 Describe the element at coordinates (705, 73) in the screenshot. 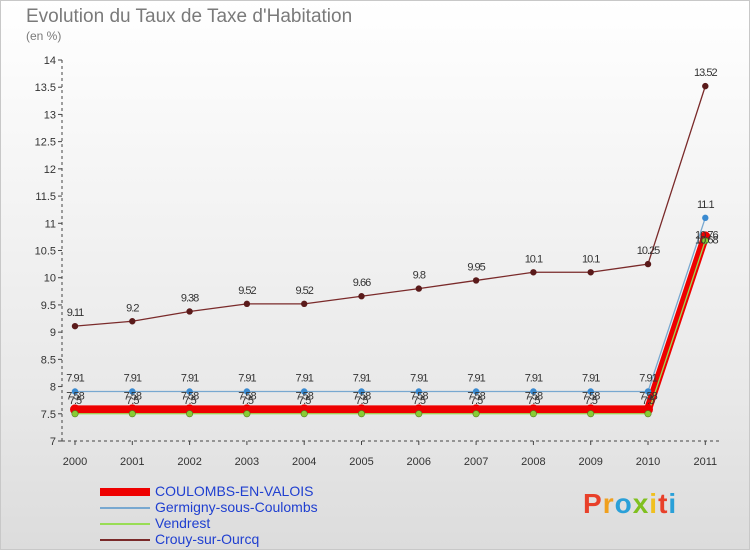

I see `data-label-crouy: 13.52` at that location.